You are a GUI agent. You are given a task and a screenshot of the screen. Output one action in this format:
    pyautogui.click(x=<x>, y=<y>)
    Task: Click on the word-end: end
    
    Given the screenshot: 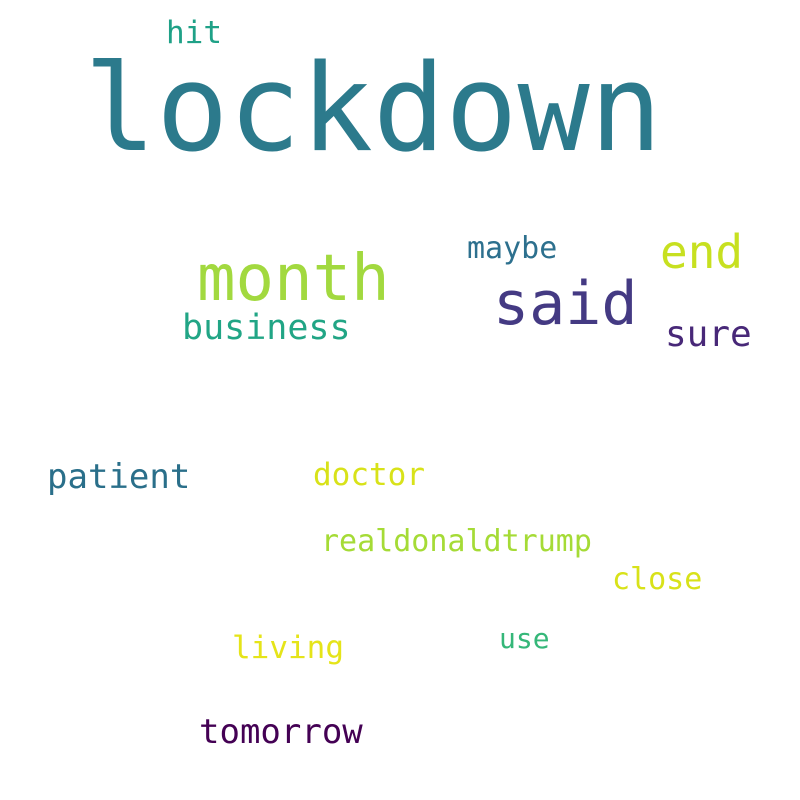 What is the action you would take?
    pyautogui.click(x=702, y=252)
    